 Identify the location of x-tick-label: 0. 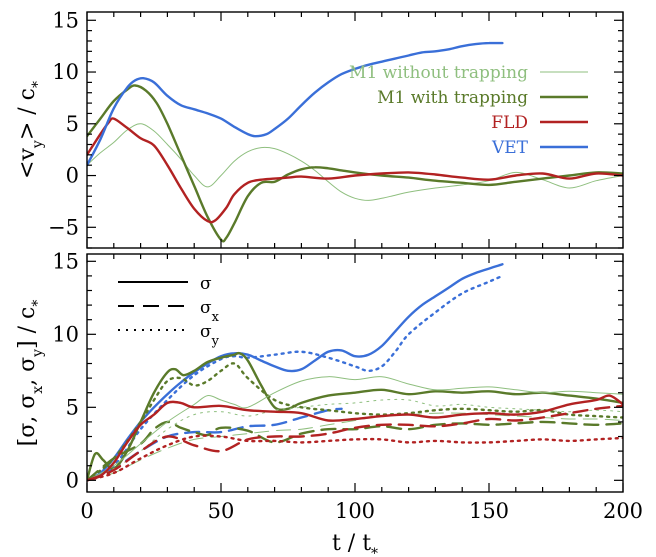
(86, 511).